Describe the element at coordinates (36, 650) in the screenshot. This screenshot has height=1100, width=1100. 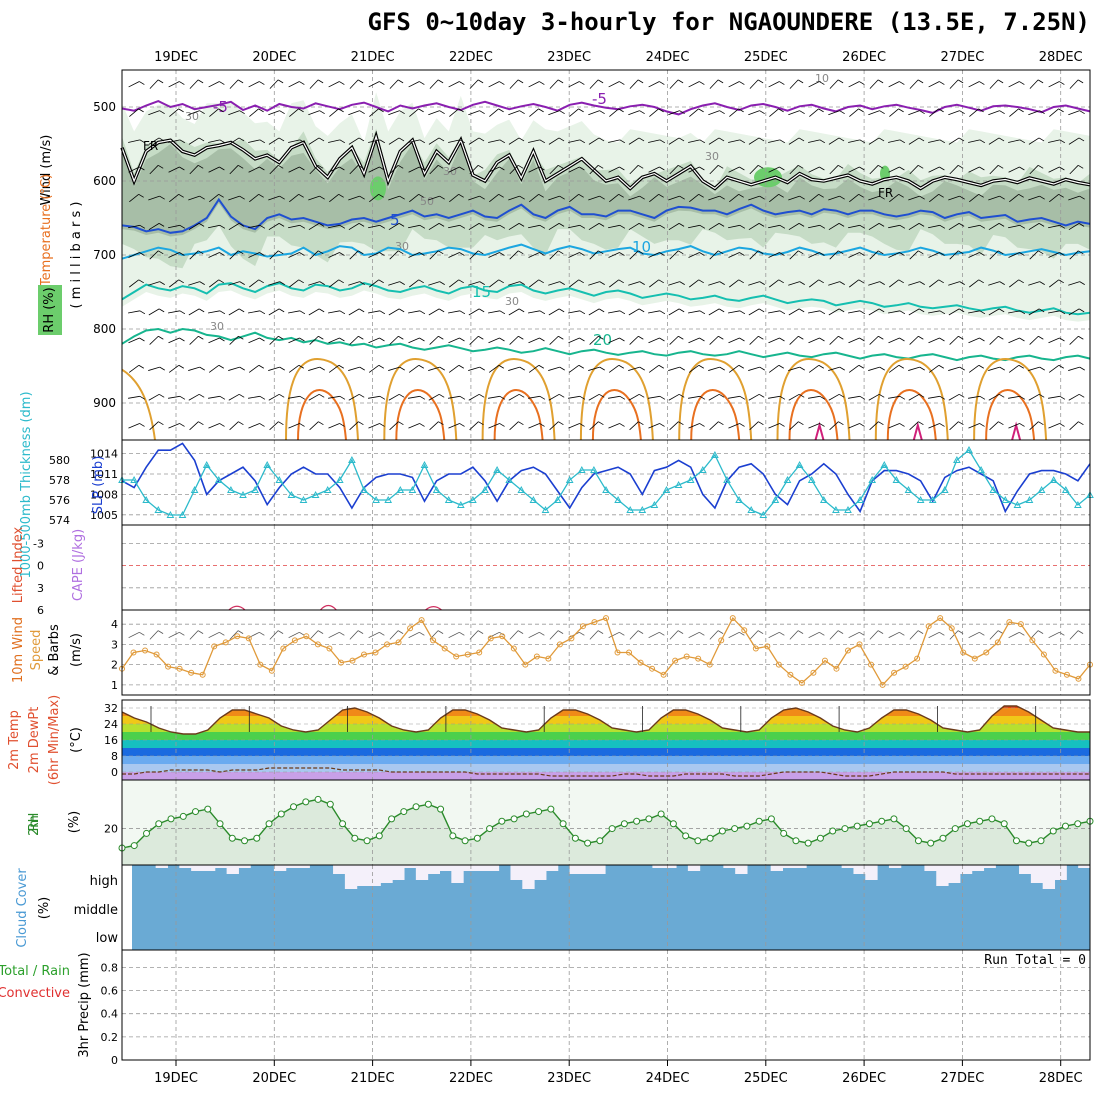
I see `ylabel-wind-speed: Speed` at that location.